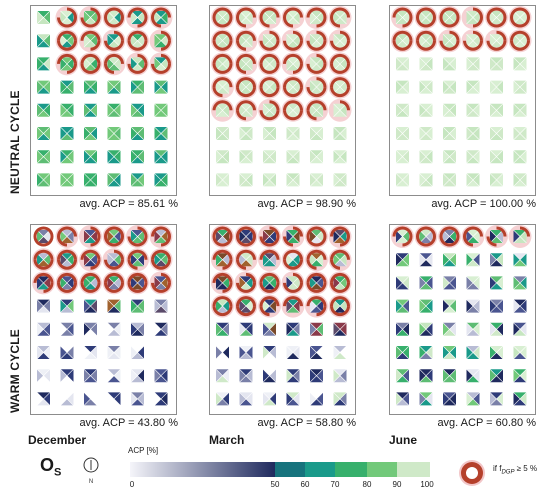 This screenshot has height=498, width=550. Describe the element at coordinates (305, 484) in the screenshot. I see `legend-tick-60: 60` at that location.